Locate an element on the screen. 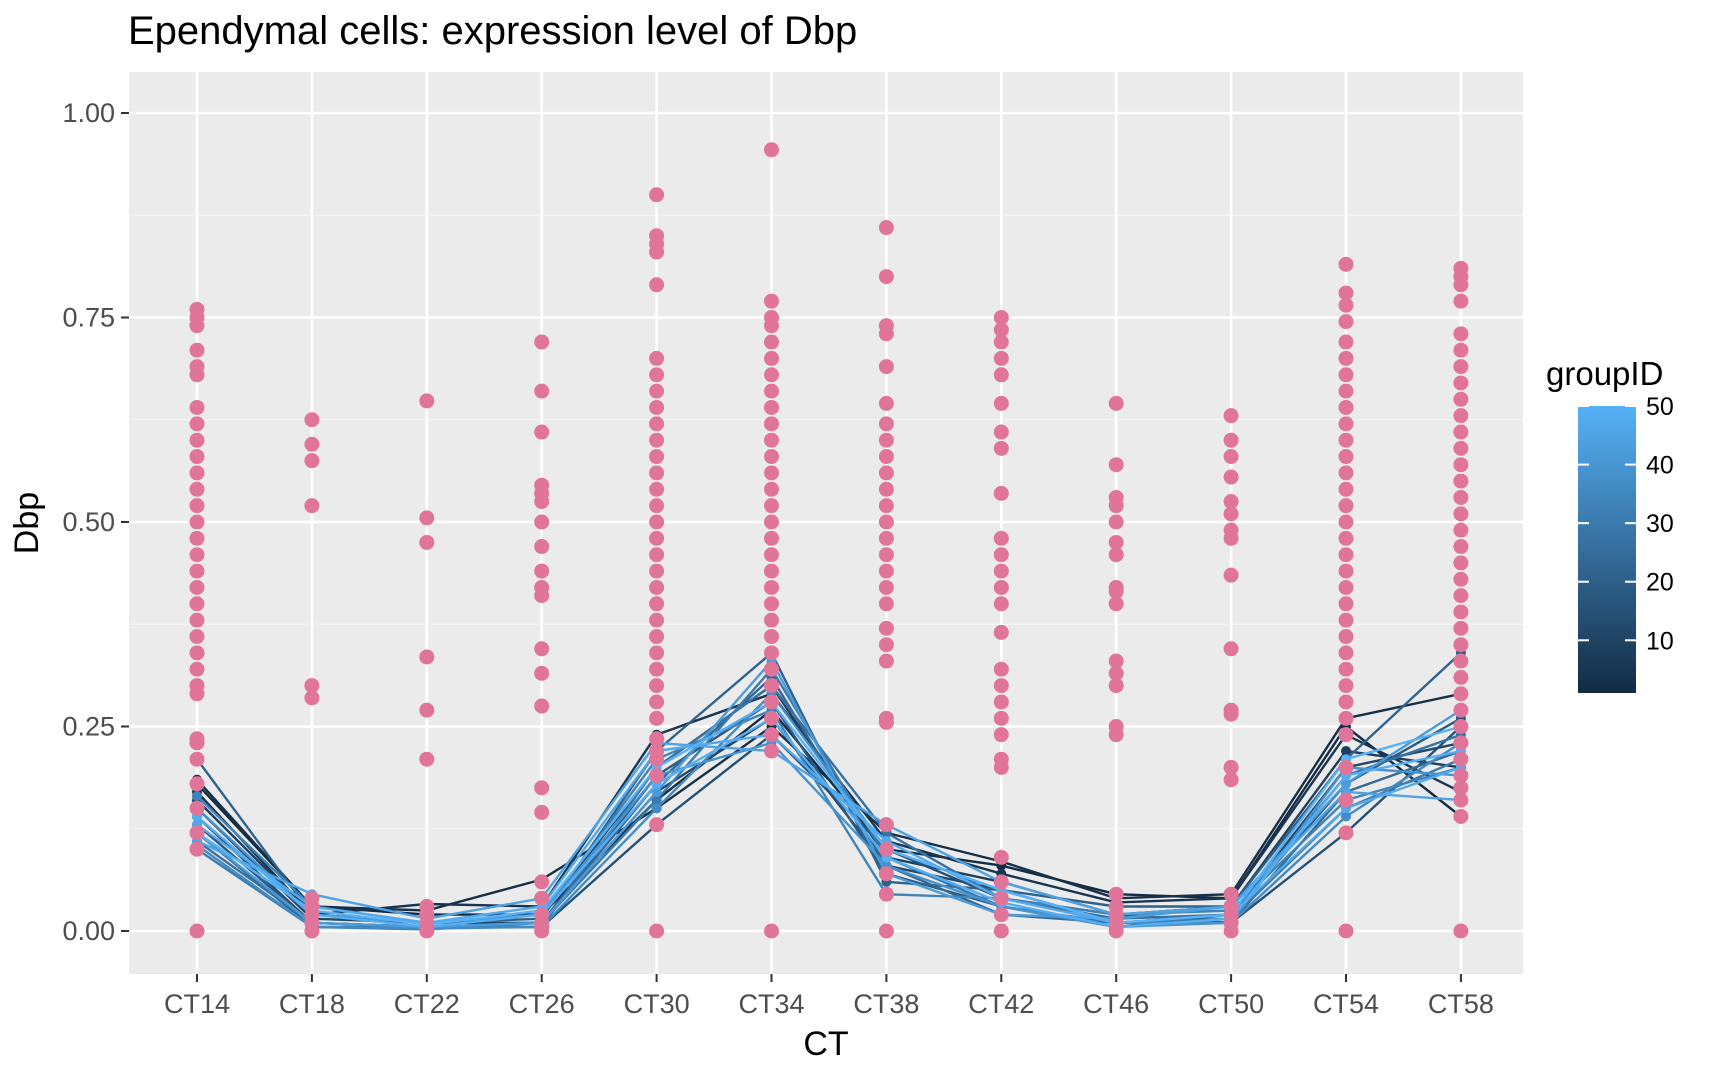 Image resolution: width=1712 pixels, height=1068 pixels. y-axis-title: Dbp is located at coordinates (27, 523).